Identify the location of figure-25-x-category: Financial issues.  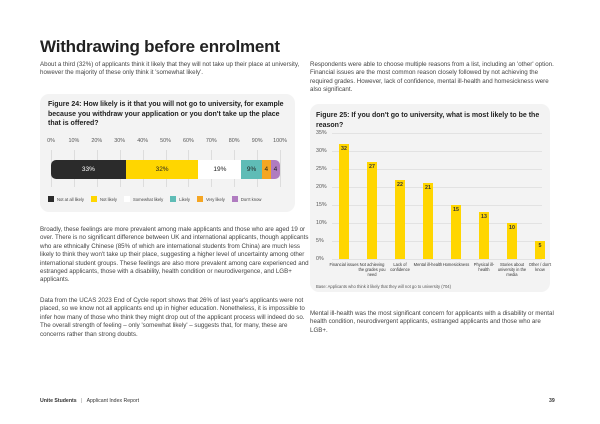
(344, 264).